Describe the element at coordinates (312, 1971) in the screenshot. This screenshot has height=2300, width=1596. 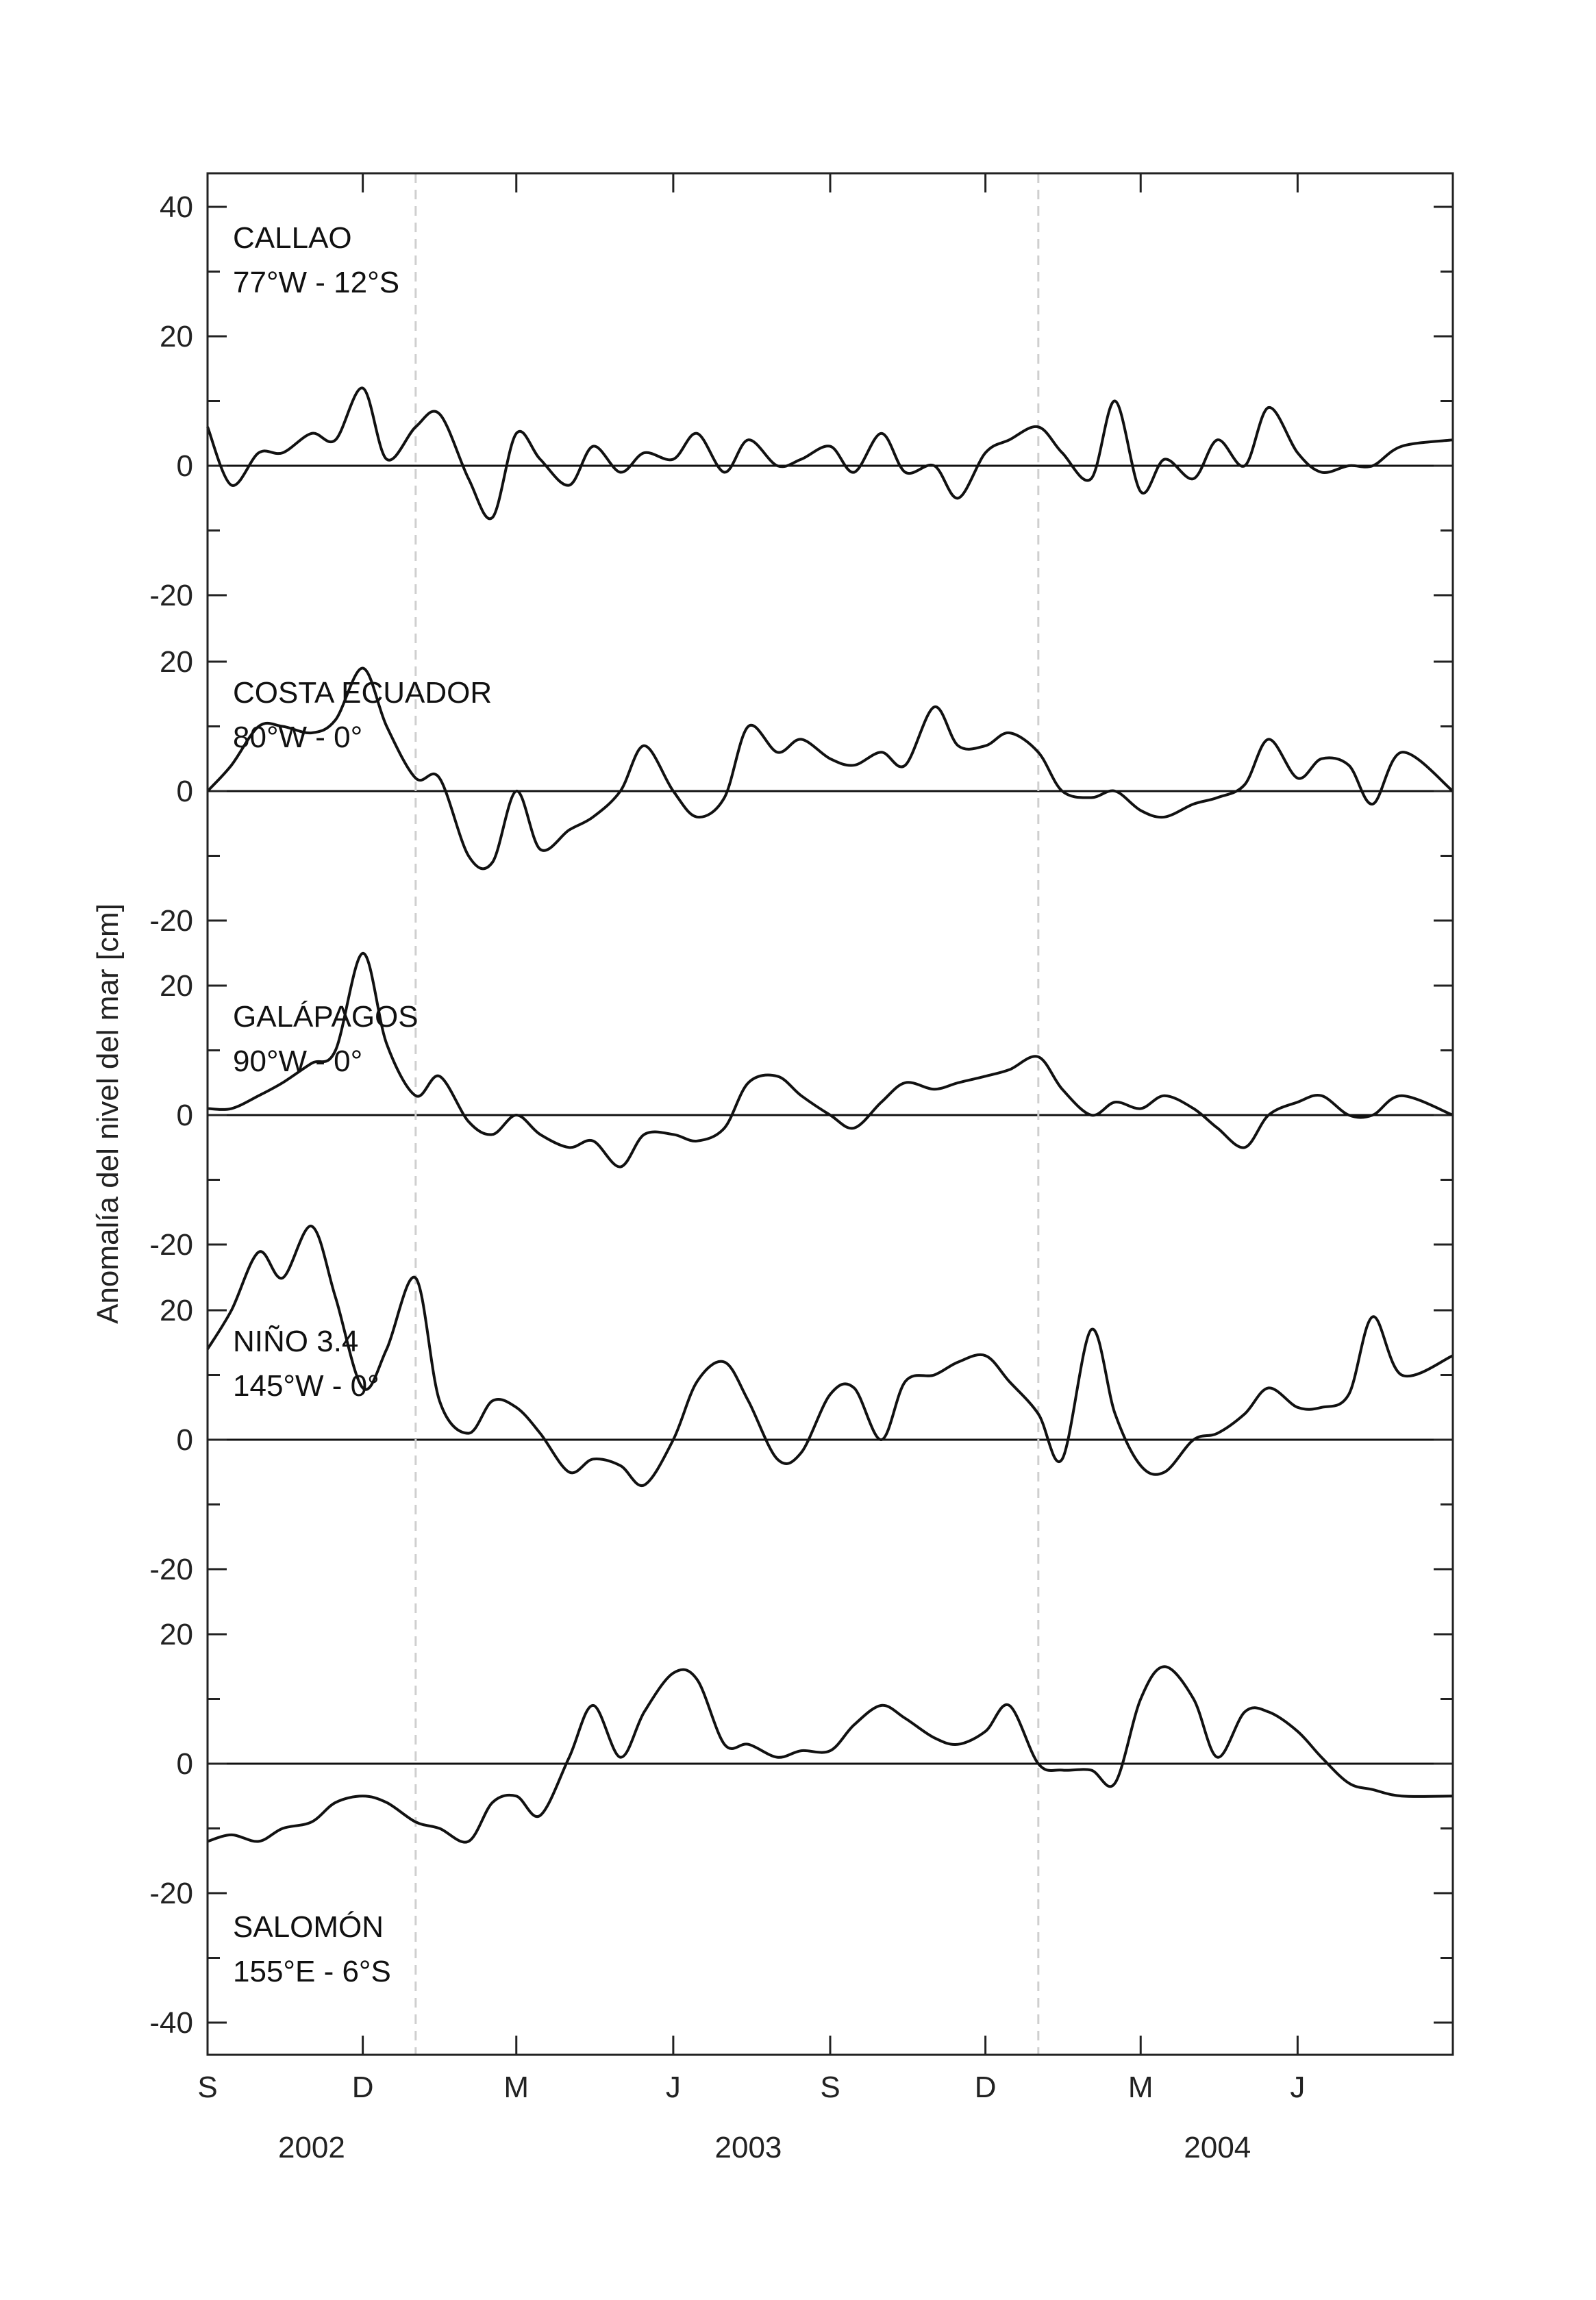
I see `panel-coords: 155°E - 6°S` at that location.